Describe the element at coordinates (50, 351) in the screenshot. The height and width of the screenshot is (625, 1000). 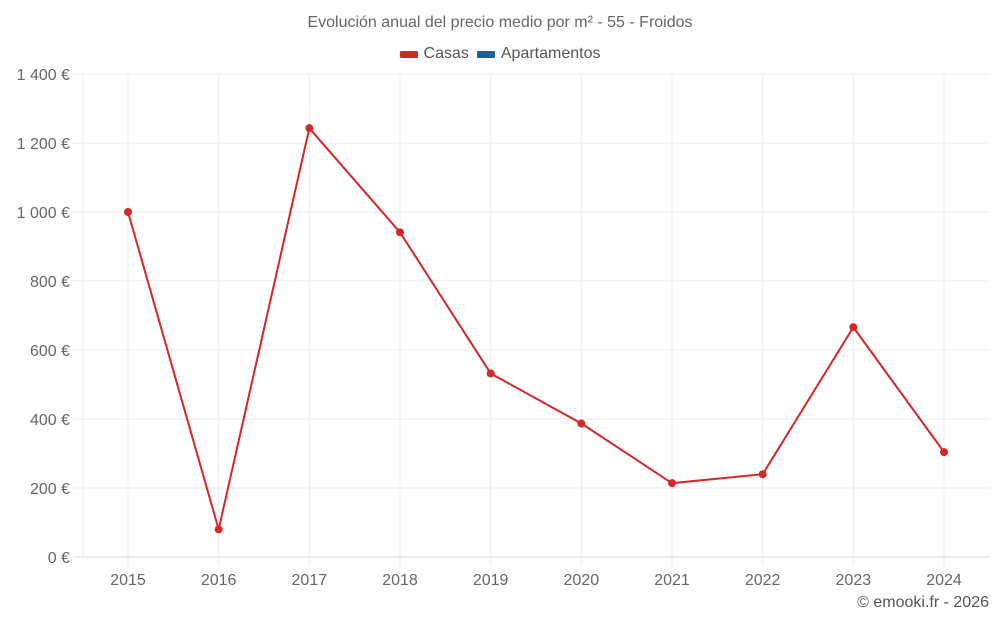
I see `y-tick-label: 600 €` at that location.